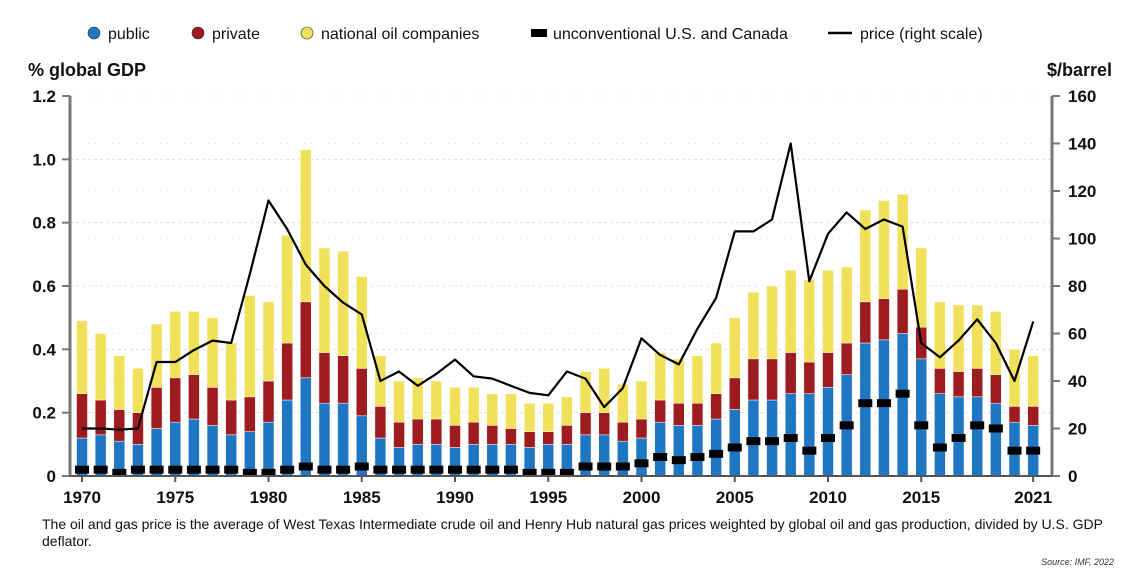 The height and width of the screenshot is (576, 1140). I want to click on marker-unconventional-1976, so click(193, 469).